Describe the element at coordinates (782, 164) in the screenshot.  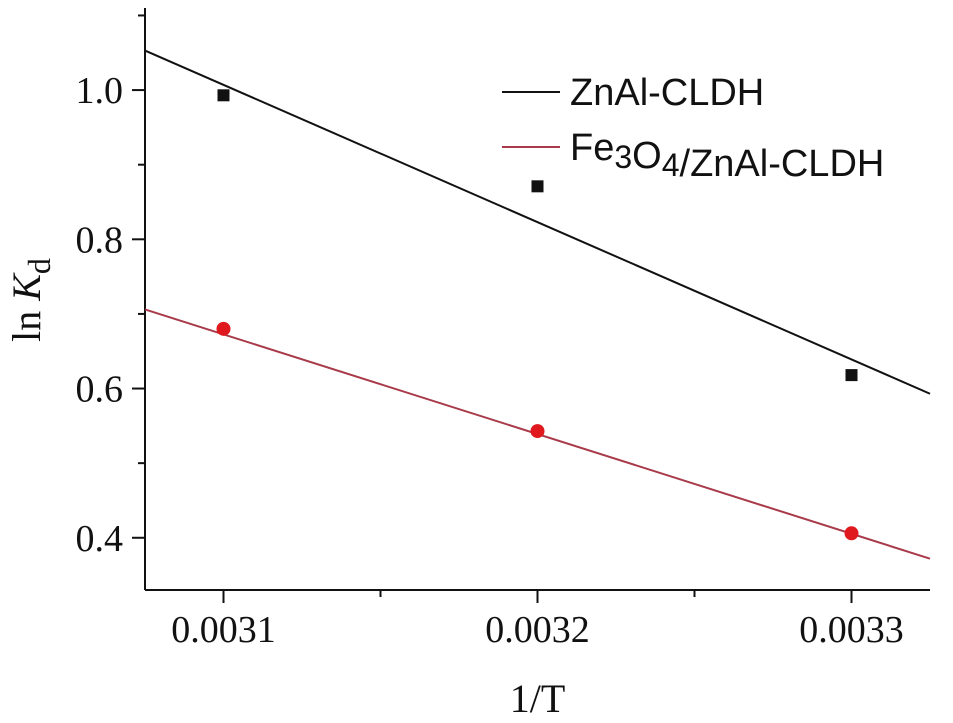
I see `legend-label-part: /ZnAl-CLDH` at that location.